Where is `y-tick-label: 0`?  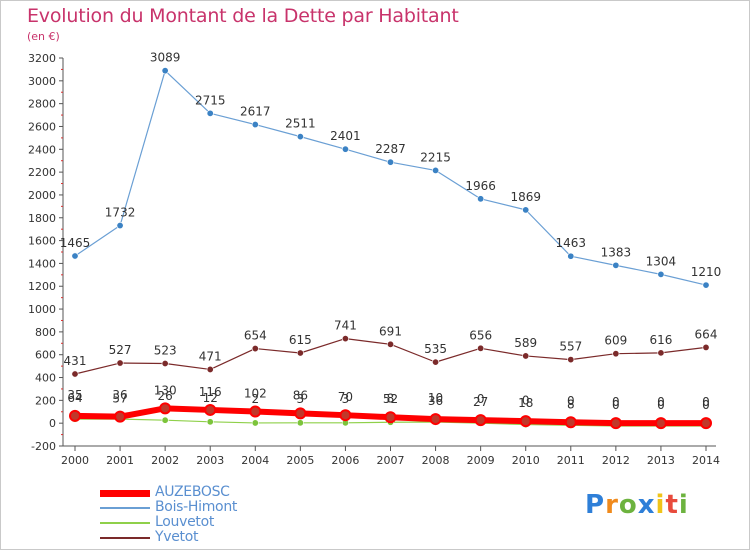
y-tick-label: 0 is located at coordinates (52, 423).